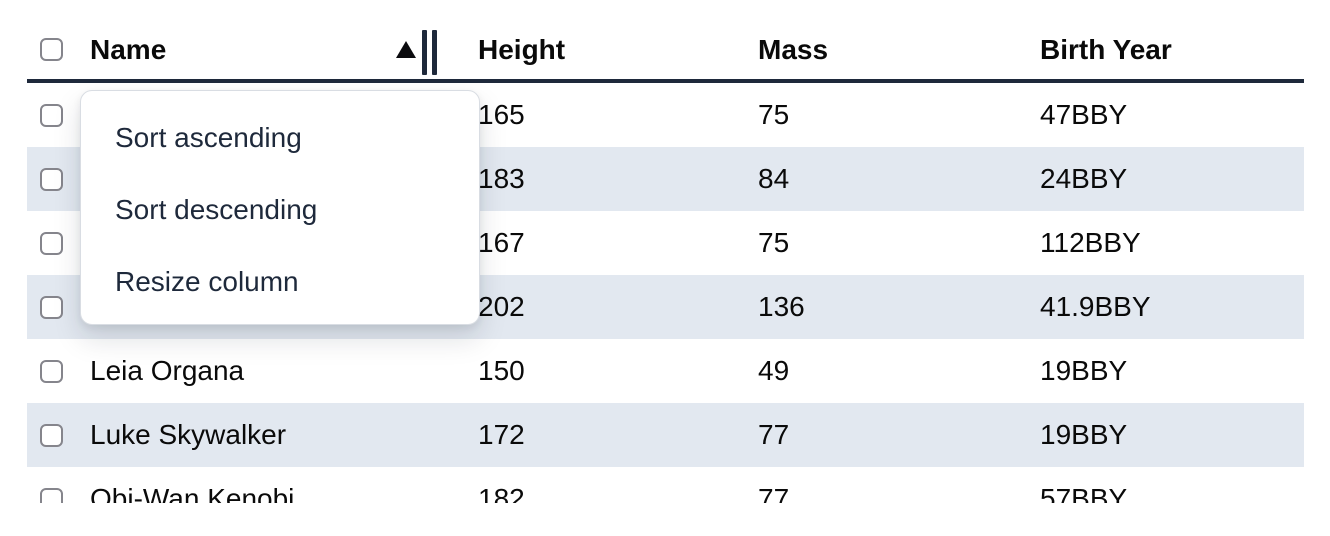 The image size is (1330, 536). What do you see at coordinates (216, 209) in the screenshot?
I see `menu-item-sort-descending: Sort descending` at bounding box center [216, 209].